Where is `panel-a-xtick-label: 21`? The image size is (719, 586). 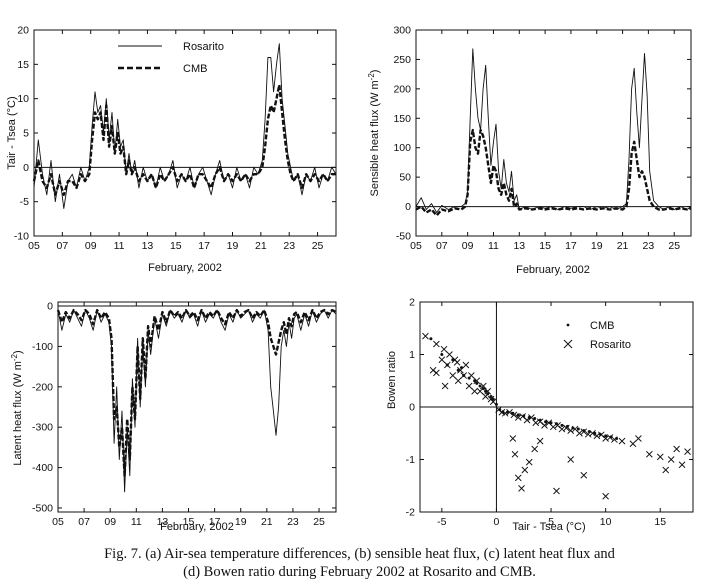
panel-a-xtick-label: 21 is located at coordinates (261, 246).